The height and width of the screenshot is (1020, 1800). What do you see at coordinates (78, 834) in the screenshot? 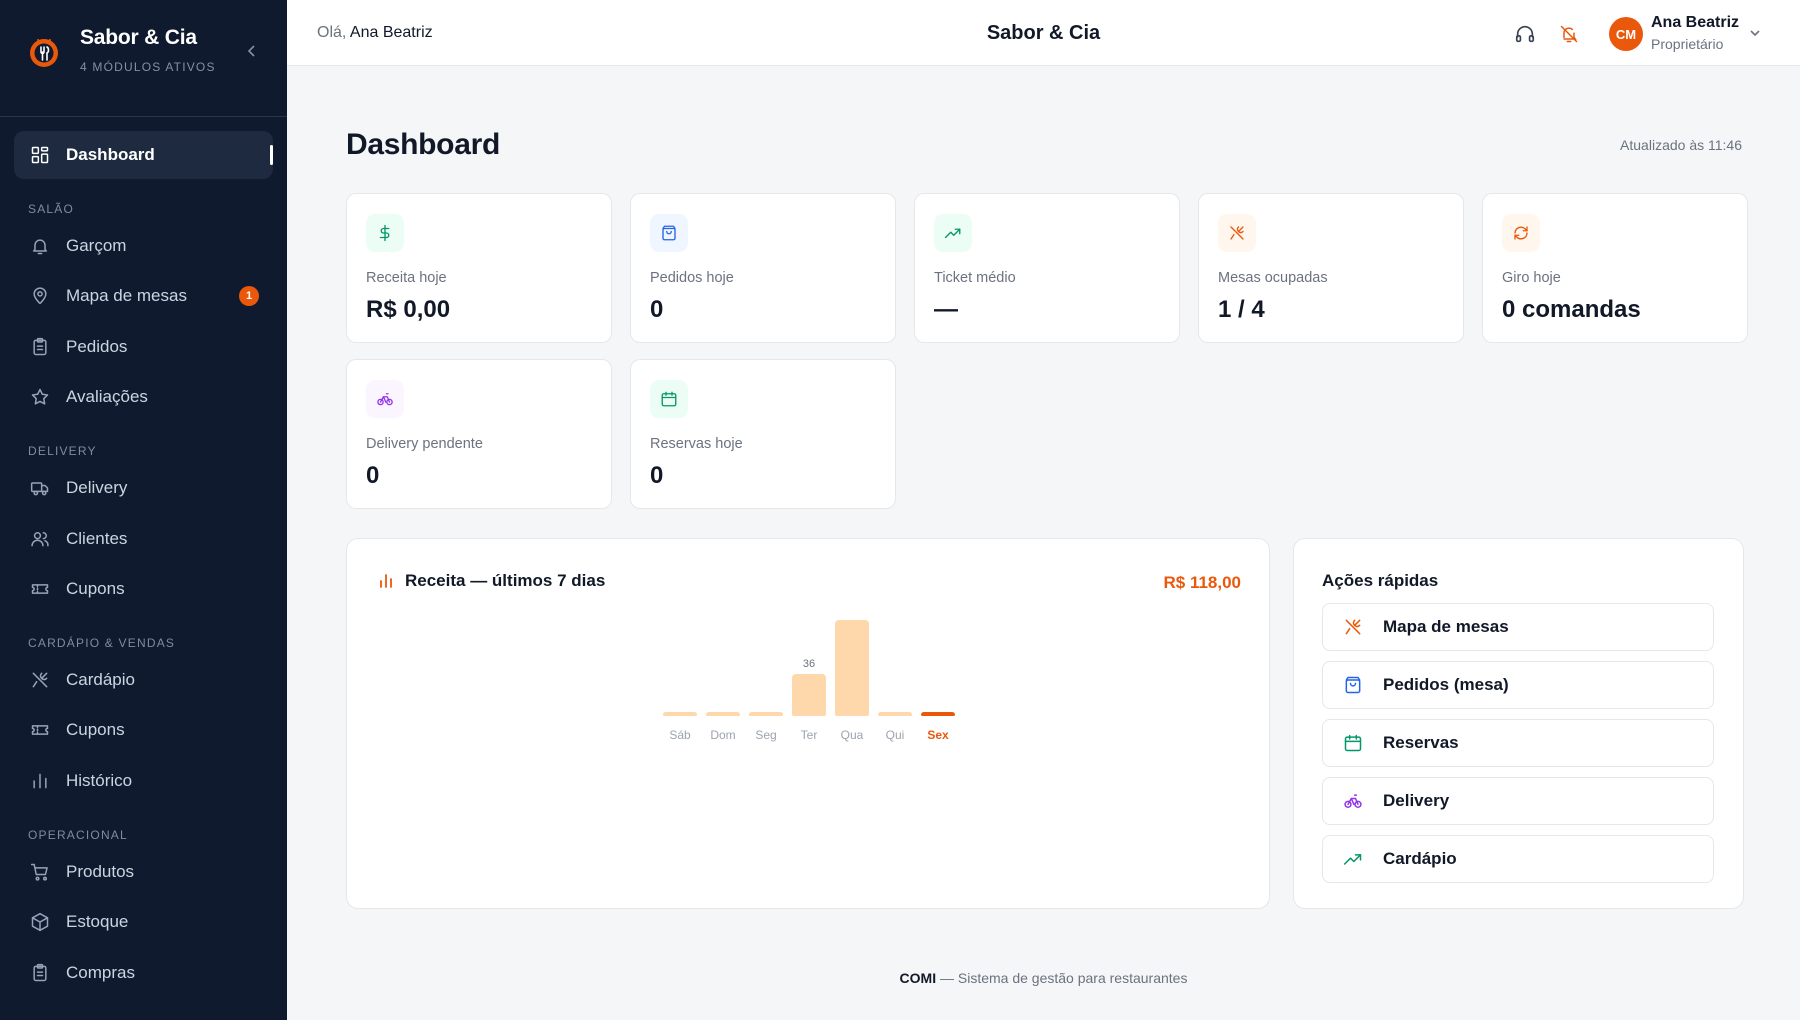
I see `nav-section-operacional: OPERACIONAL` at bounding box center [78, 834].